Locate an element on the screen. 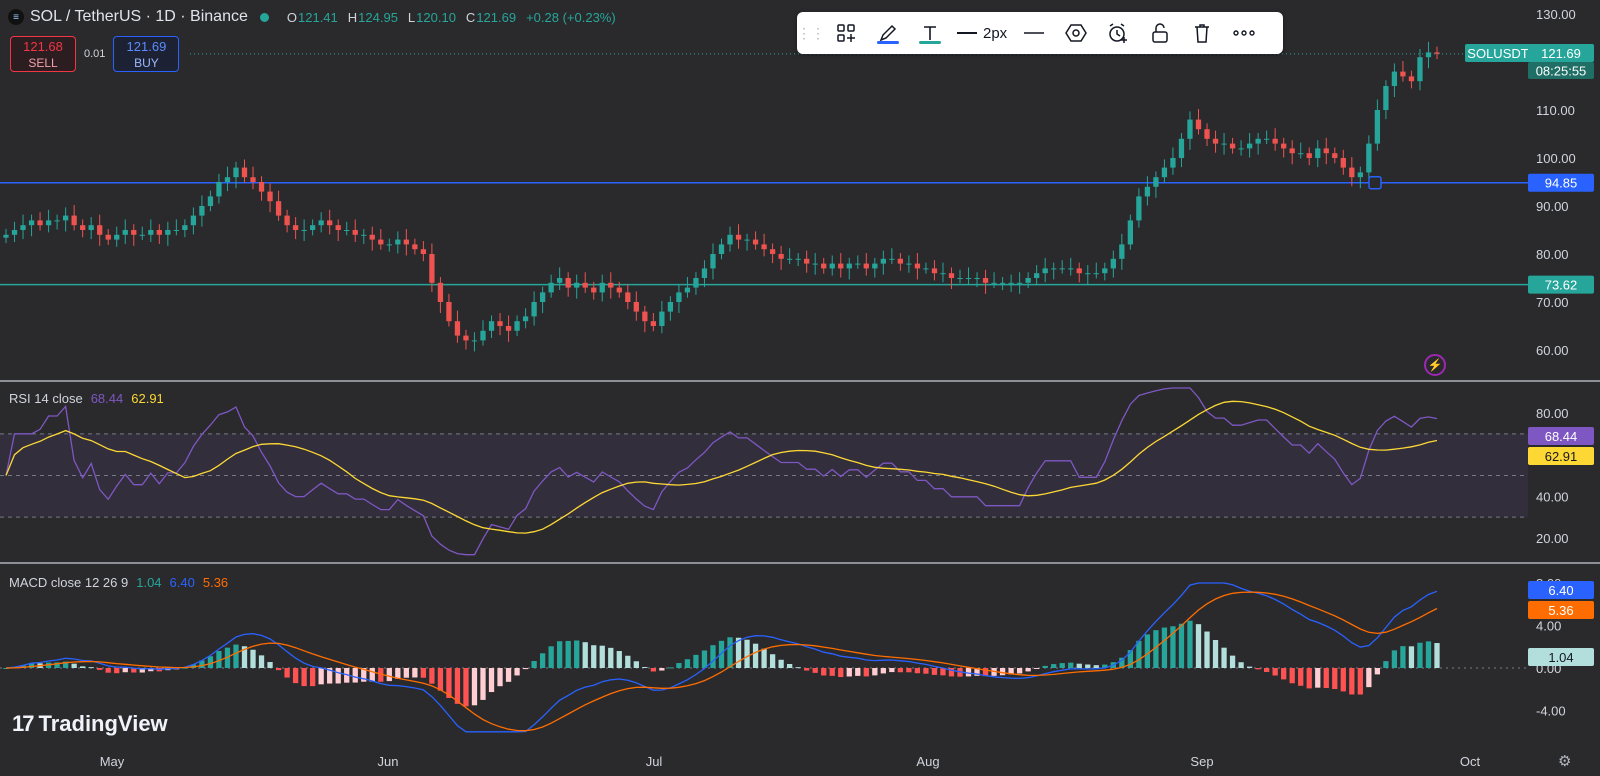  close-key: C is located at coordinates (470, 17).